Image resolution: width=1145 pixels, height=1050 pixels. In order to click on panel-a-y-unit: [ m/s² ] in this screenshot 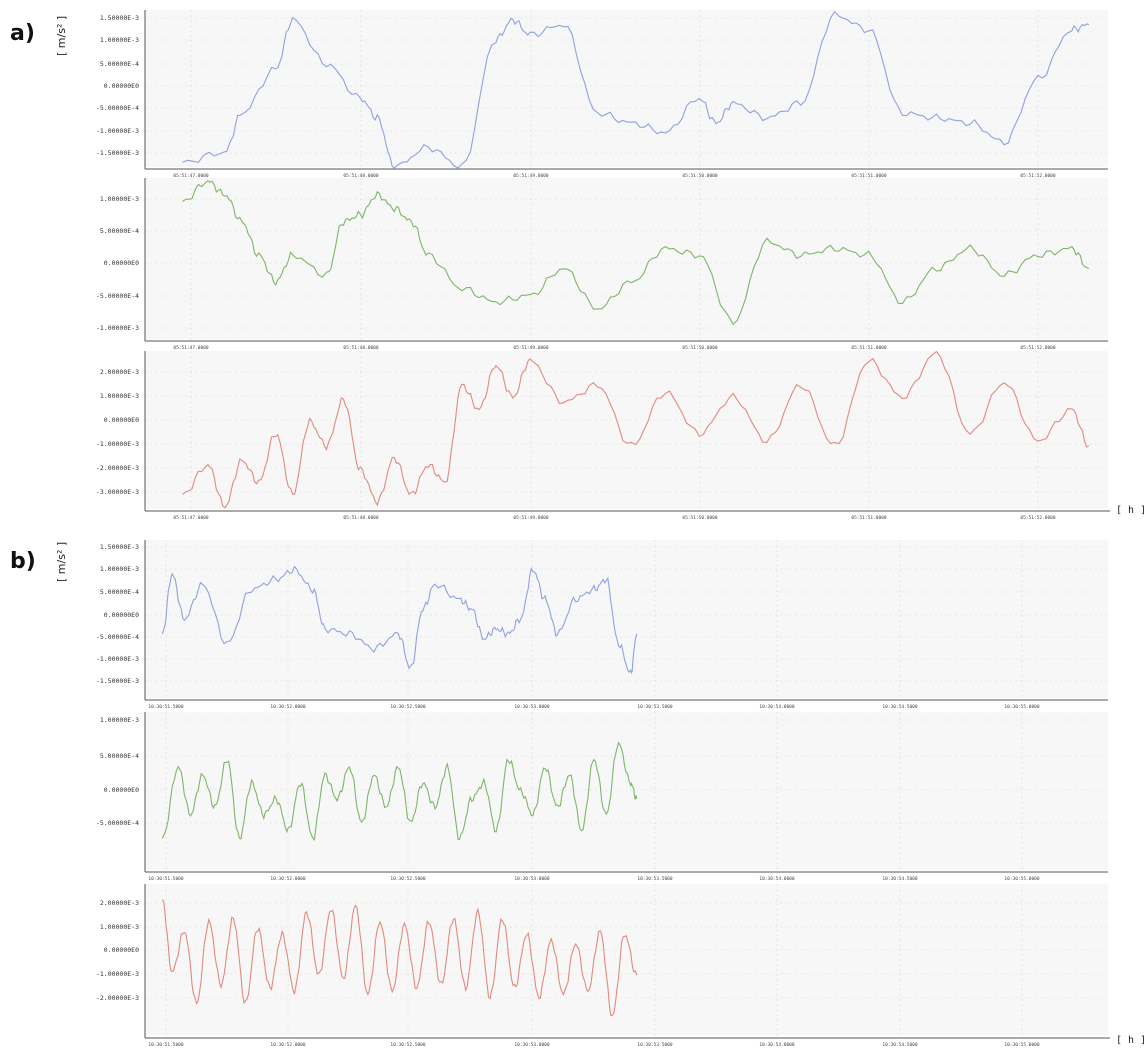, I will do `click(61, 36)`.